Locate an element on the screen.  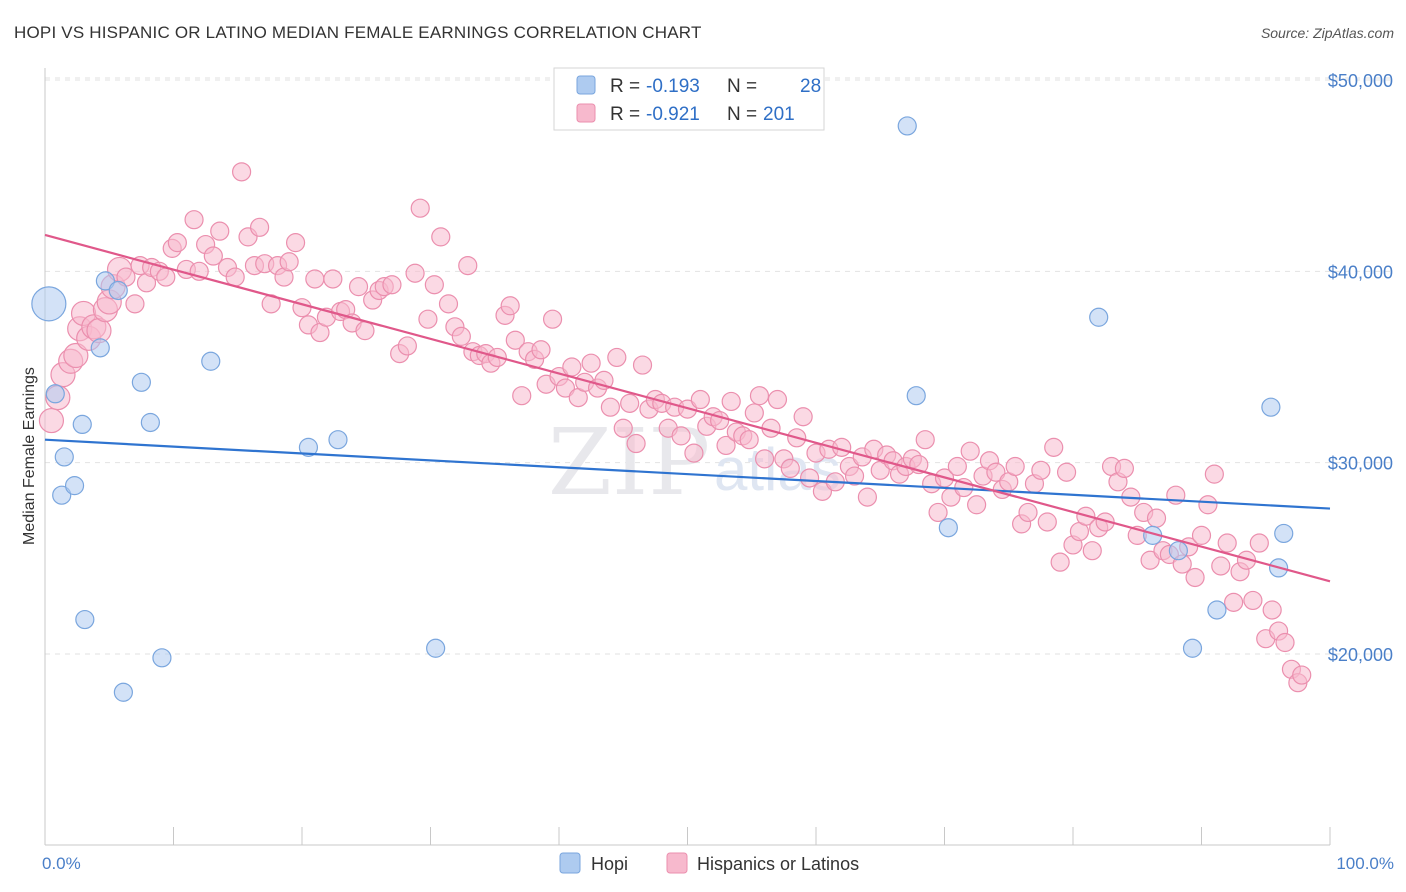
y-tick-label: $40,000 is located at coordinates (1360, 272).